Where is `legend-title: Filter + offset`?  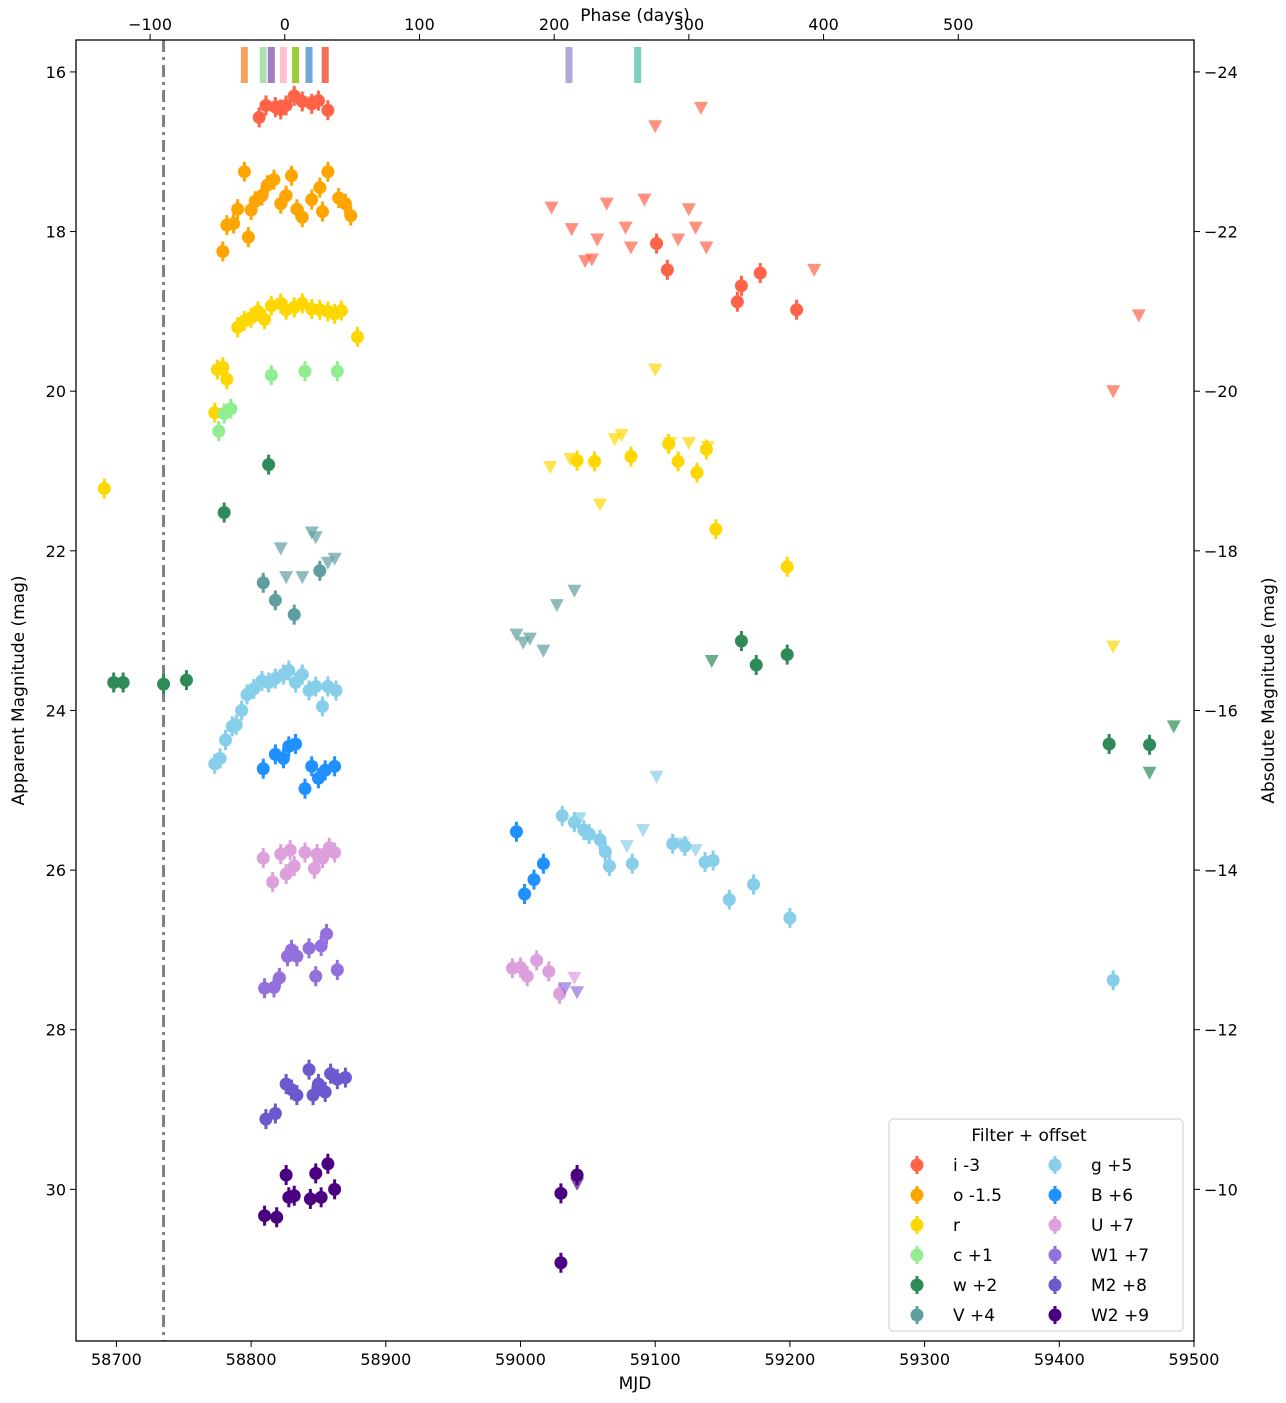
legend-title: Filter + offset is located at coordinates (1029, 1136).